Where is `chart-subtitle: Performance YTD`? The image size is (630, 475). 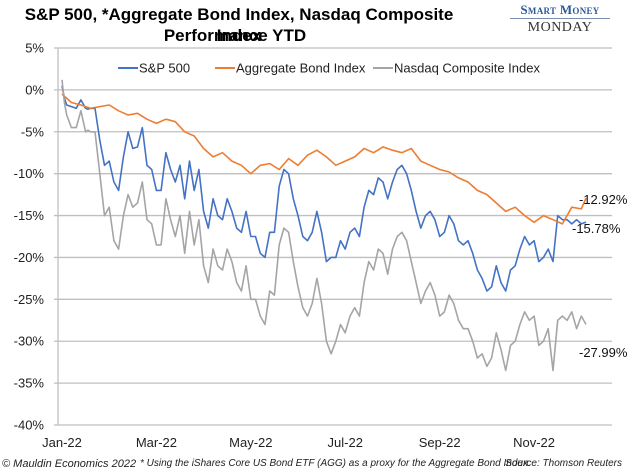 chart-subtitle: Performance YTD is located at coordinates (235, 35).